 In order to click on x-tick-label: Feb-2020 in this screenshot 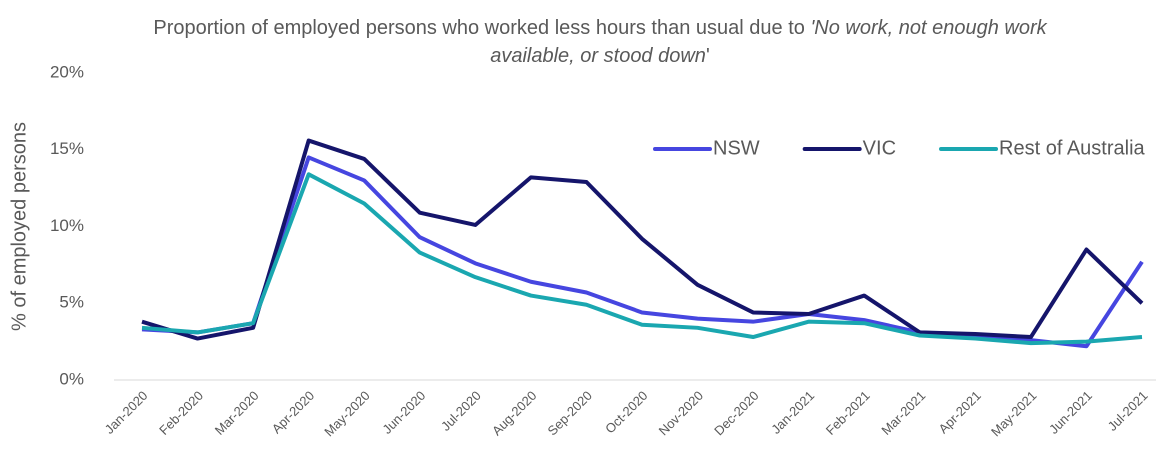, I will do `click(181, 413)`.